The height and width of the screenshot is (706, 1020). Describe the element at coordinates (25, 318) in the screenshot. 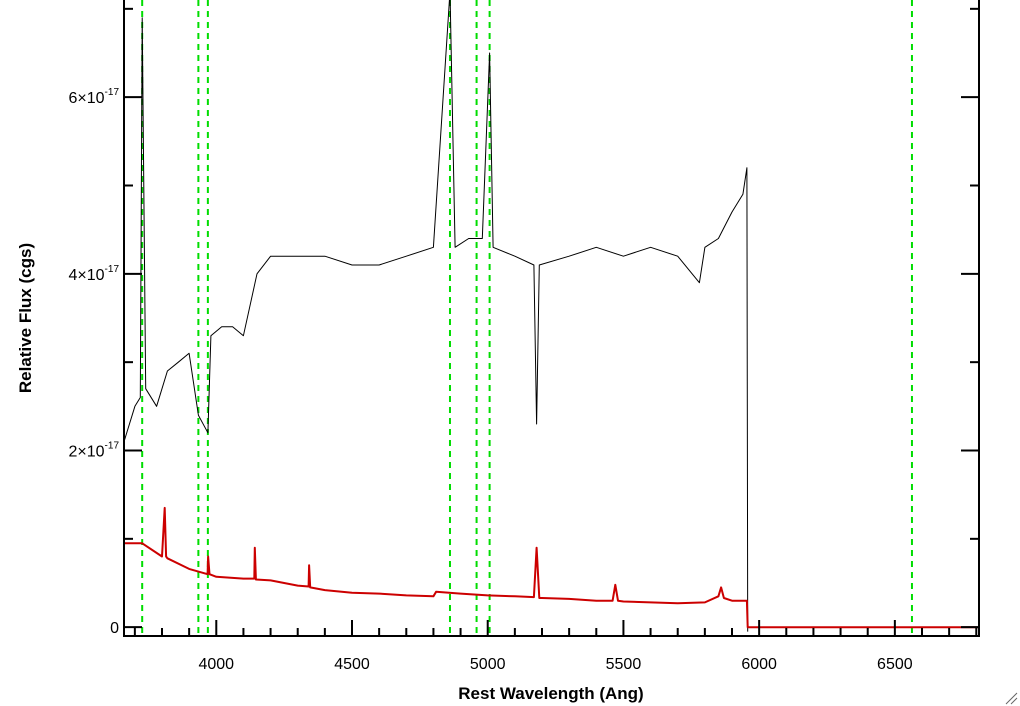

I see `y-axis-label: Relative Flux (cgs)` at that location.